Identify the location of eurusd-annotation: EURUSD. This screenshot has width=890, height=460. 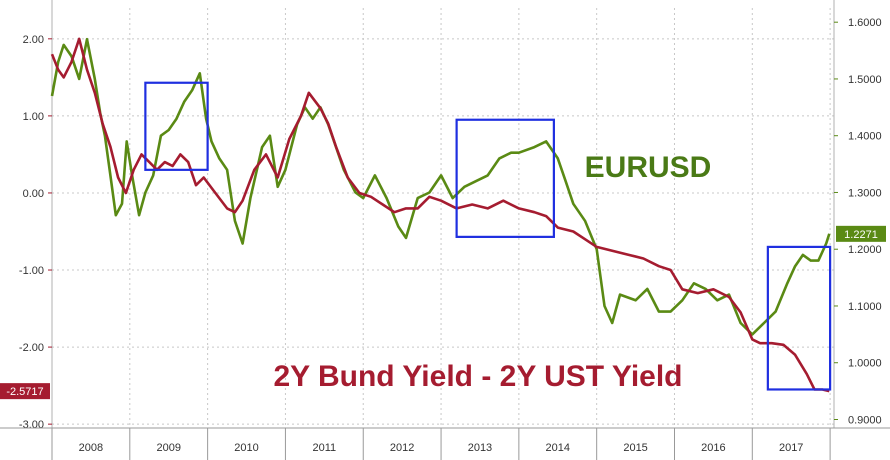
(648, 167).